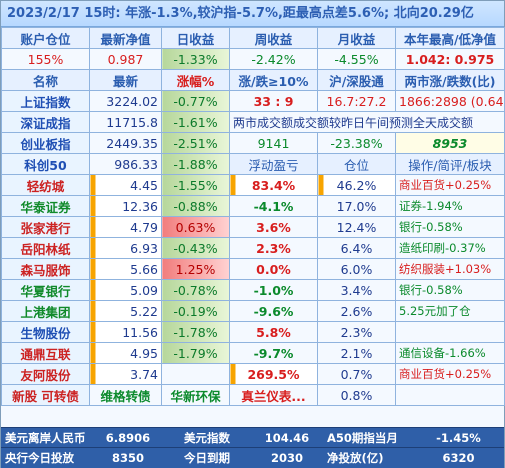  Describe the element at coordinates (125, 80) in the screenshot. I see `header-cell: 最新` at that location.